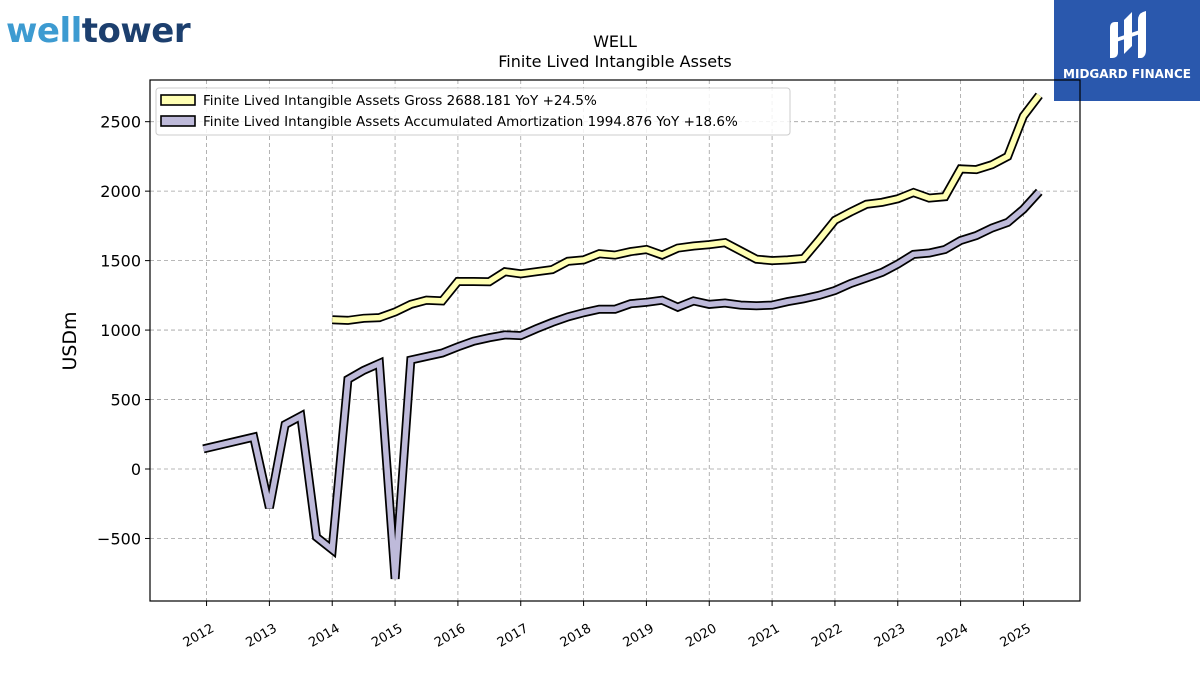  I want to click on x-tick-label: 2022, so click(827, 636).